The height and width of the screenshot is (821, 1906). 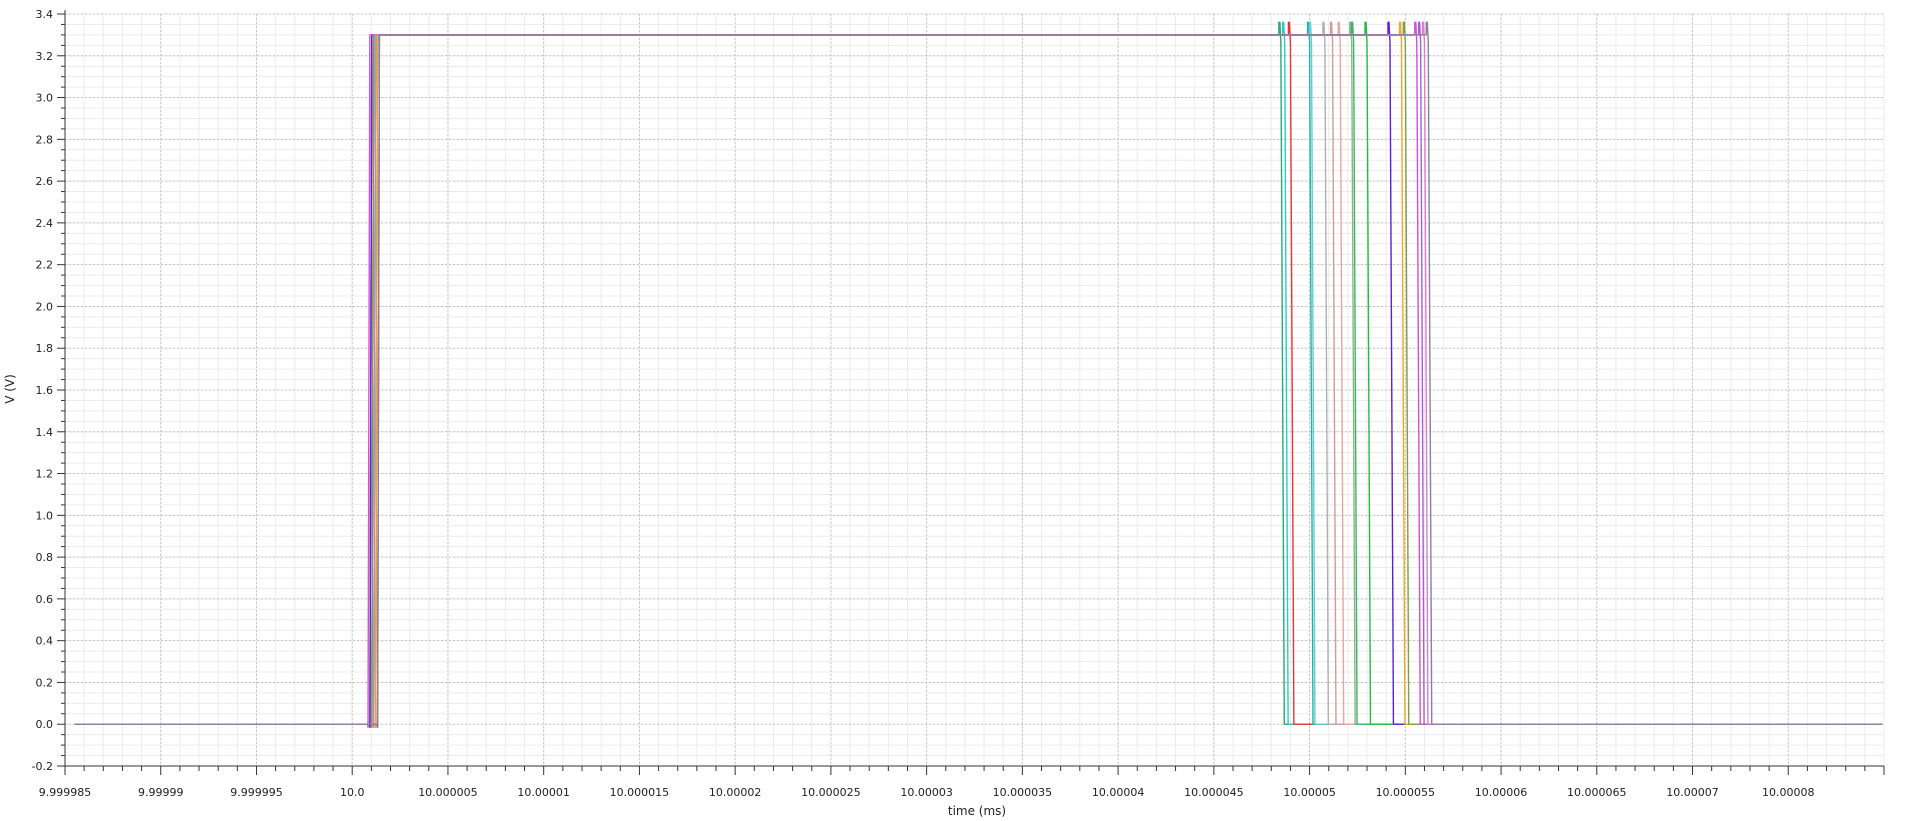 What do you see at coordinates (1406, 792) in the screenshot?
I see `x-tick-label: 10.000055` at bounding box center [1406, 792].